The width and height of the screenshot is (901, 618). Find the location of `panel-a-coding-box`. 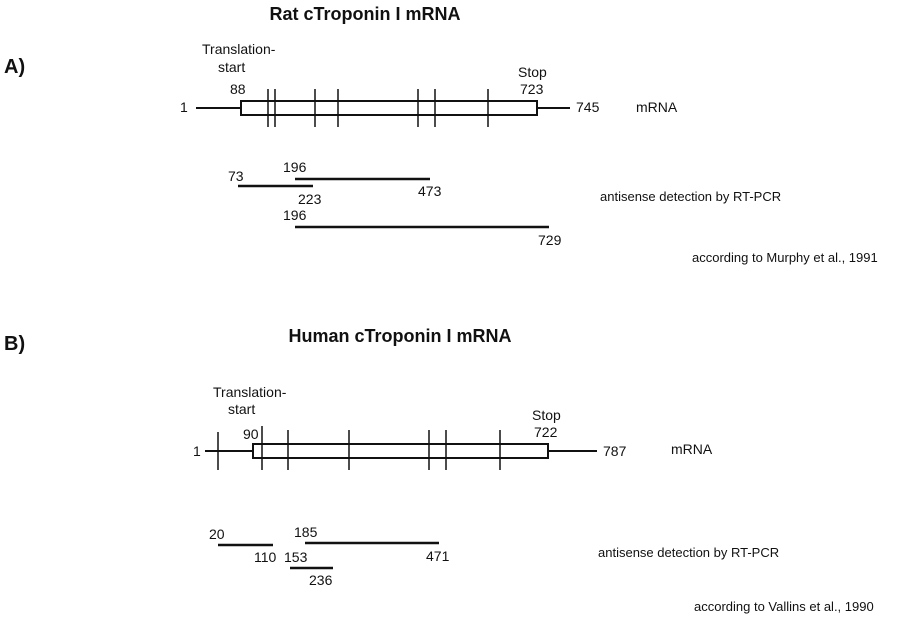

panel-a-coding-box is located at coordinates (389, 108).